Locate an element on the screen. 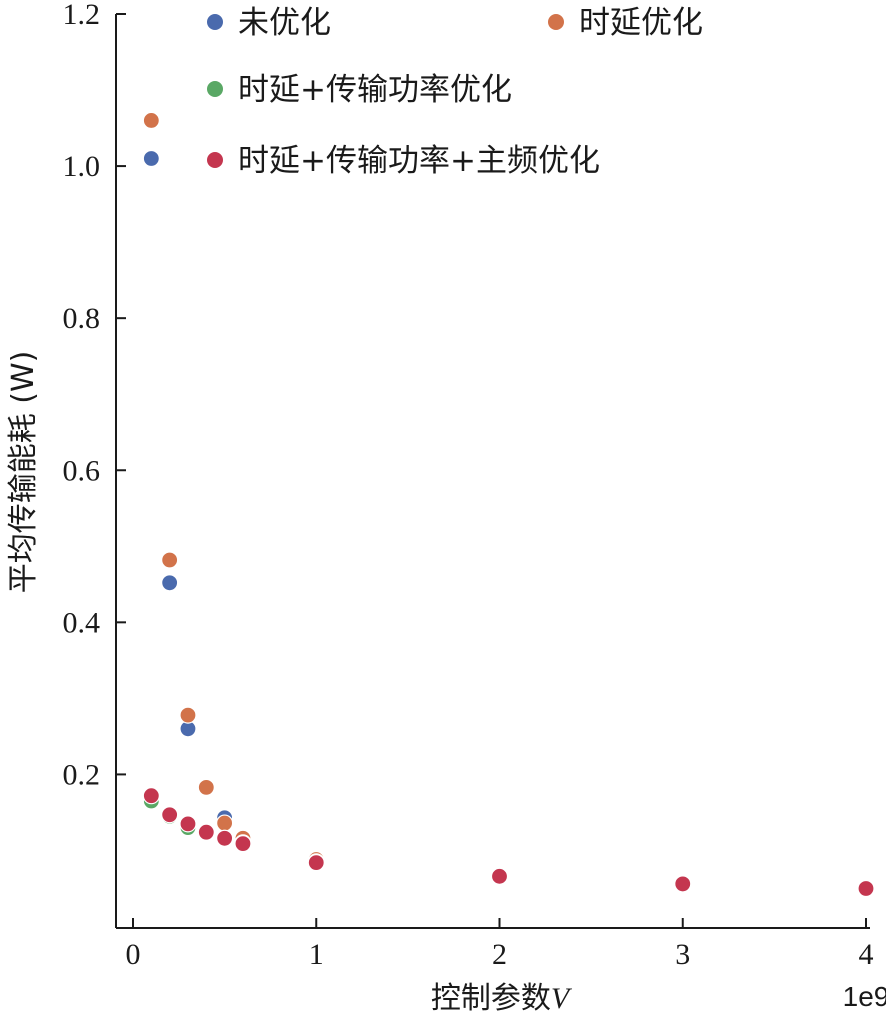  legend-label: 未优化 is located at coordinates (284, 23).